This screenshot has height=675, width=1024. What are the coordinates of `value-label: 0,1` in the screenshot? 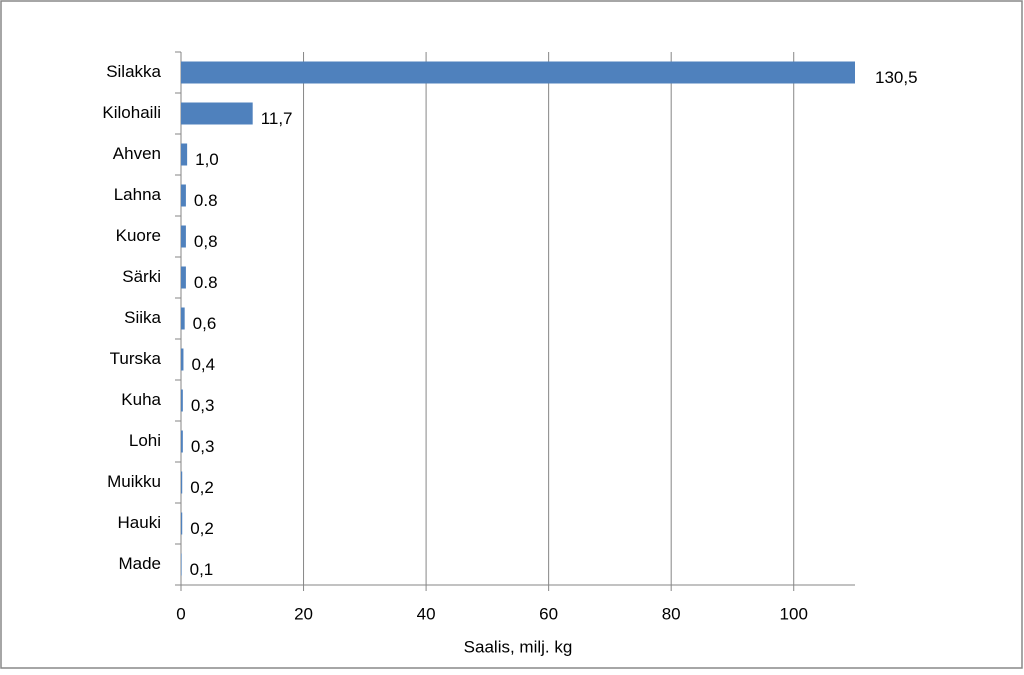 It's located at (202, 569).